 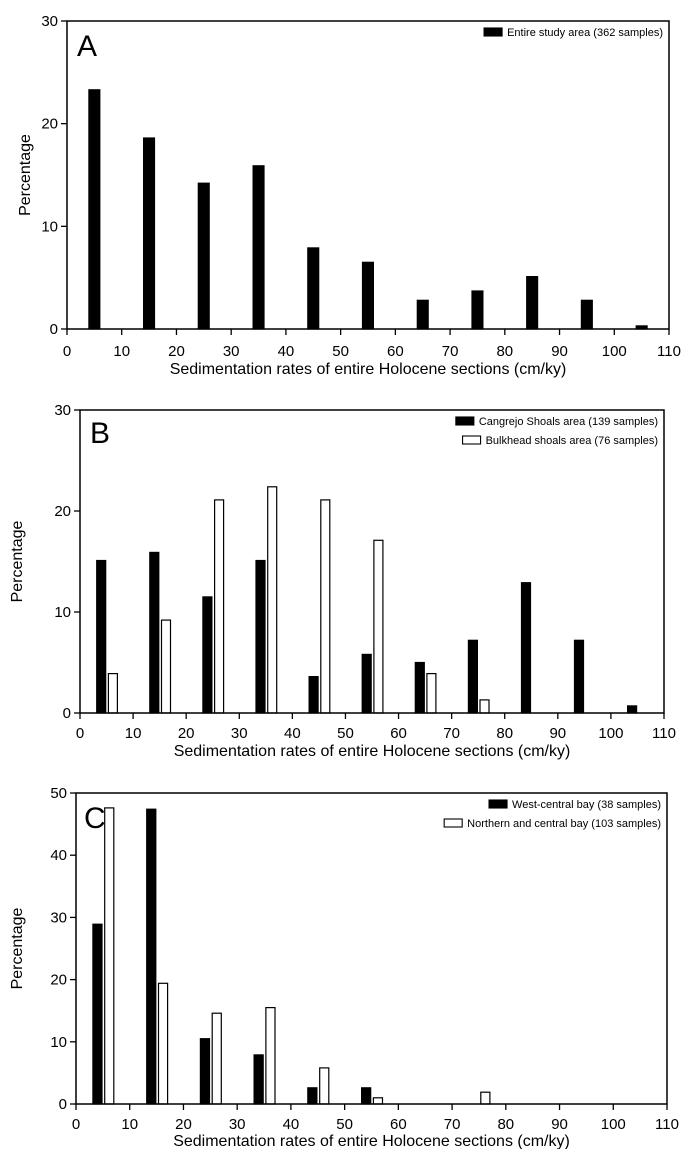 I want to click on panel-letter: B, so click(x=100, y=433).